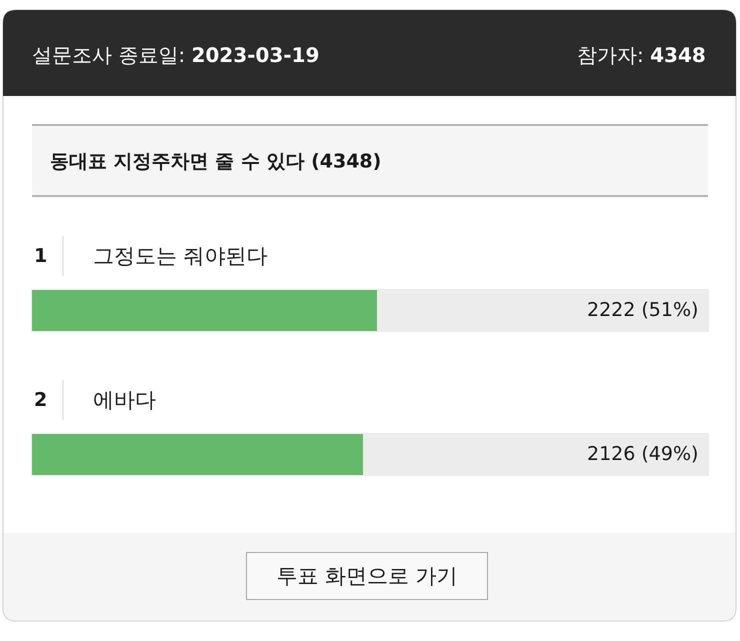 This screenshot has width=740, height=641. I want to click on text: 설문조사 종료일: 2023-03-19, so click(176, 55).